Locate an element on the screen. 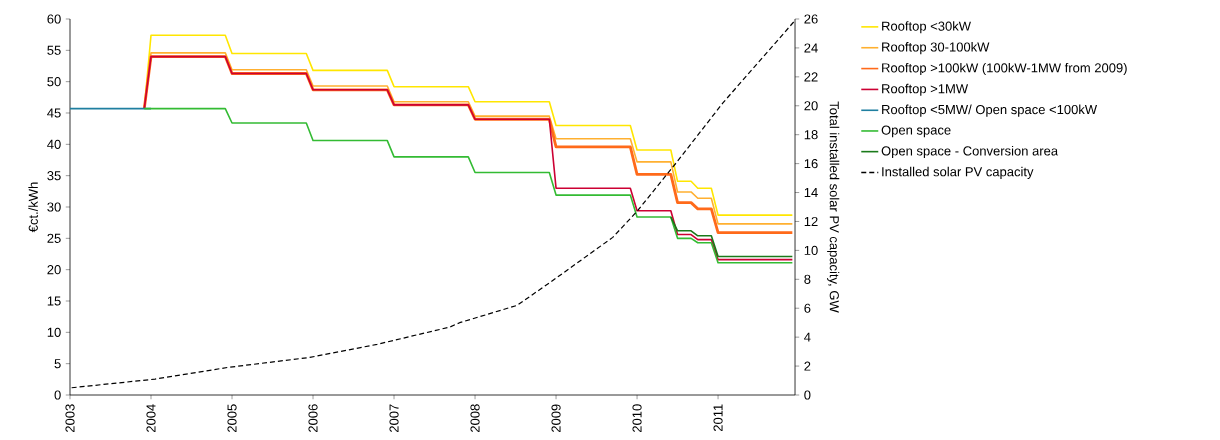 Image resolution: width=1220 pixels, height=440 pixels. y-tick-label: 25 is located at coordinates (54, 238).